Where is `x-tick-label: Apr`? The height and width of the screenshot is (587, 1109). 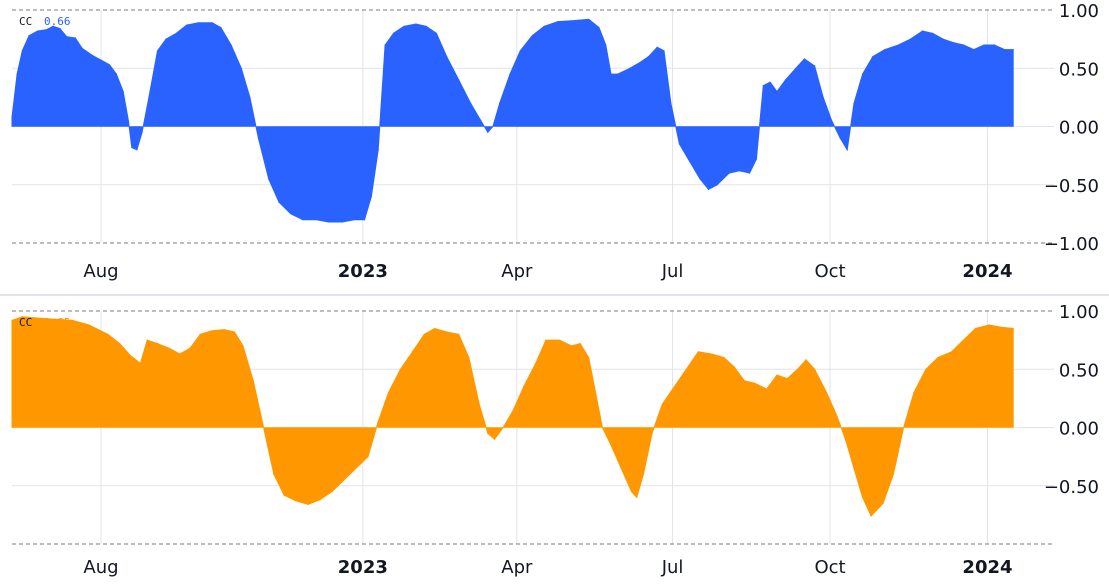
x-tick-label: Apr is located at coordinates (517, 567).